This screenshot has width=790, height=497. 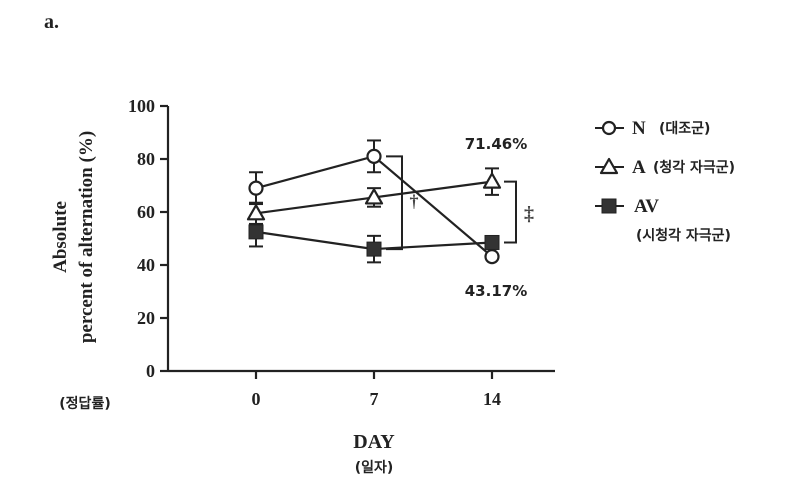 What do you see at coordinates (146, 265) in the screenshot?
I see `y-tick-label: 40` at bounding box center [146, 265].